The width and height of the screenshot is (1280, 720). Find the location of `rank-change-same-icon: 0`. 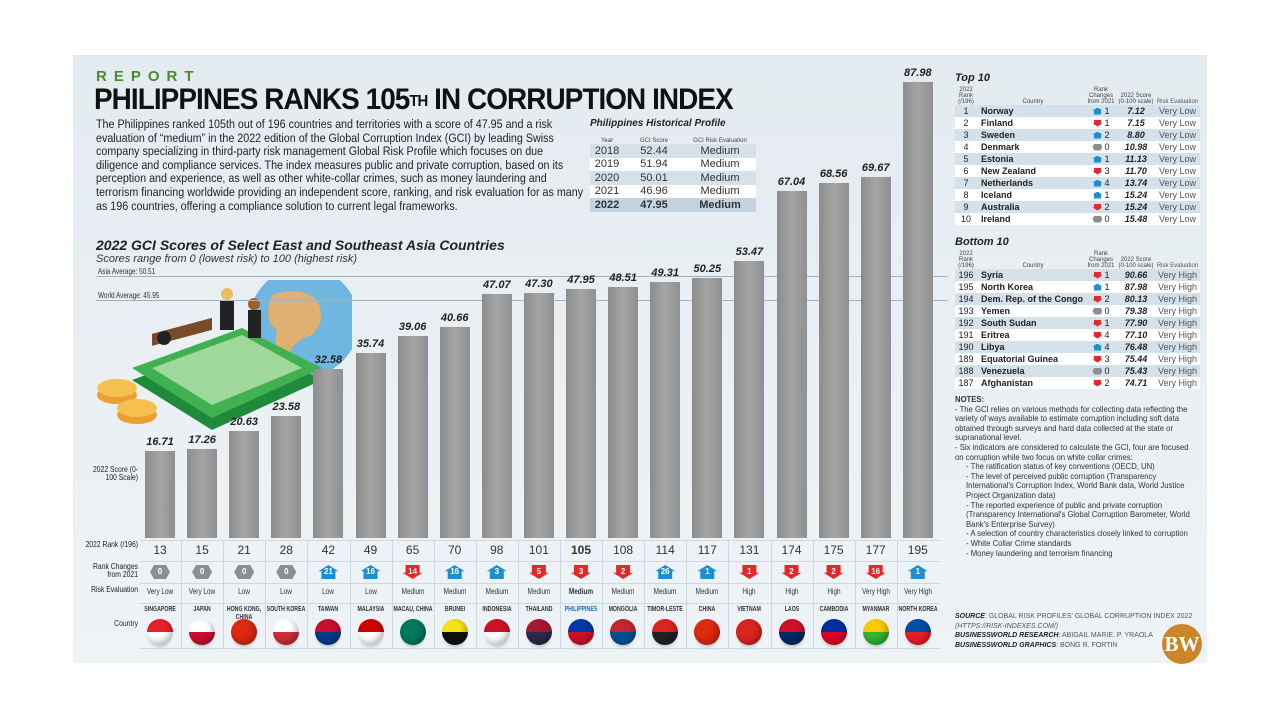

rank-change-same-icon: 0 is located at coordinates (244, 572).